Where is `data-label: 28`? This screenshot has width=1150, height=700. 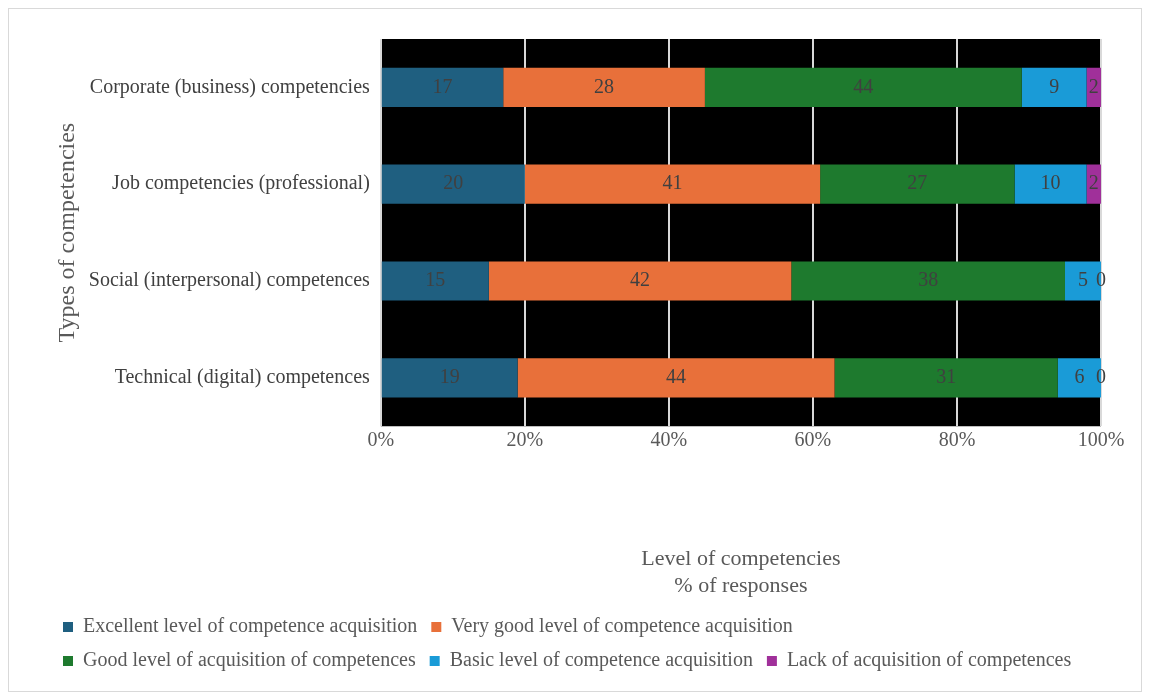
data-label: 28 is located at coordinates (604, 85).